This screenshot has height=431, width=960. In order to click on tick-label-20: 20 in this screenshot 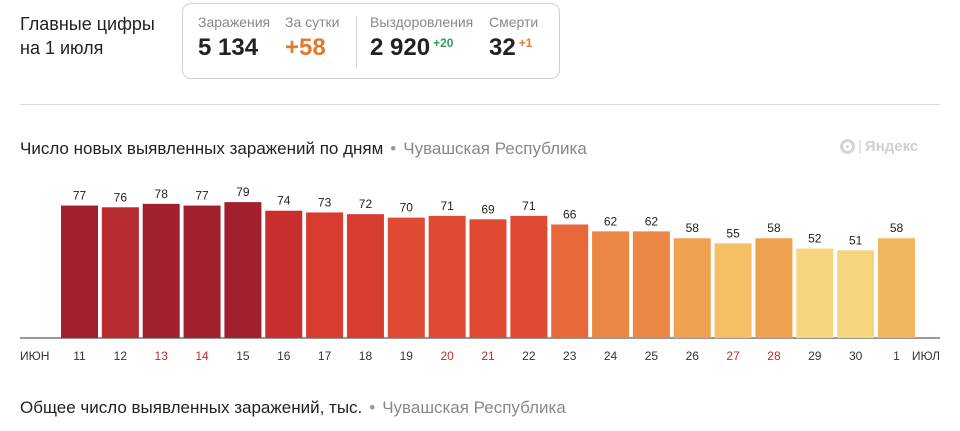, I will do `click(447, 356)`.